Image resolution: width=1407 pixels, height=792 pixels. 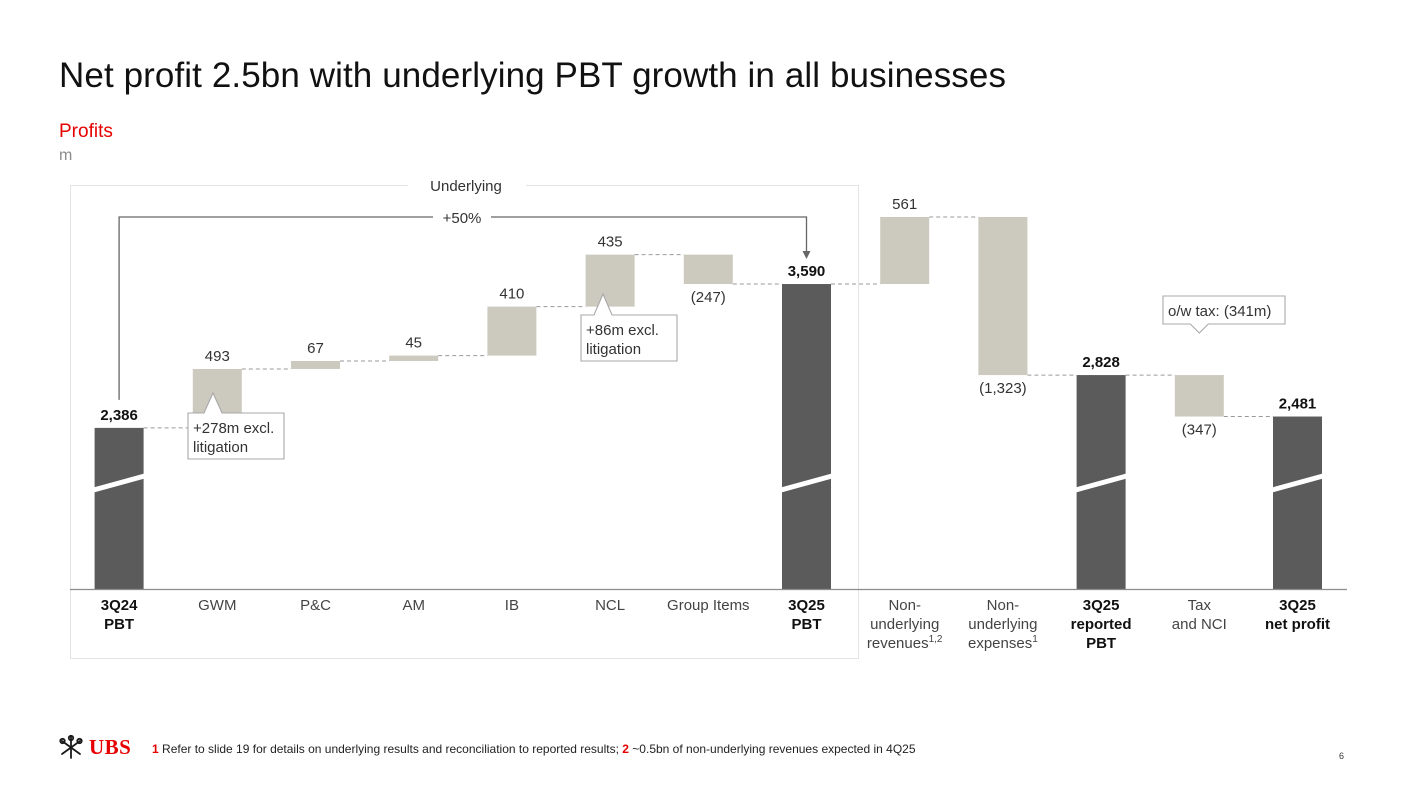 What do you see at coordinates (1199, 396) in the screenshot?
I see `bar-tax-nci` at bounding box center [1199, 396].